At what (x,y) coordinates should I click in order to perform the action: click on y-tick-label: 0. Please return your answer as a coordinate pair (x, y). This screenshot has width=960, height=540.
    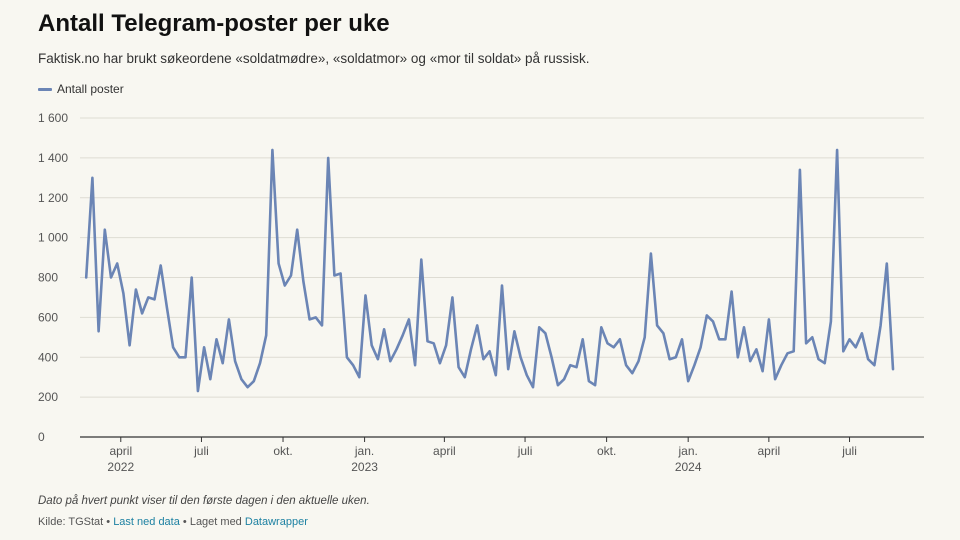
    Looking at the image, I should click on (41, 437).